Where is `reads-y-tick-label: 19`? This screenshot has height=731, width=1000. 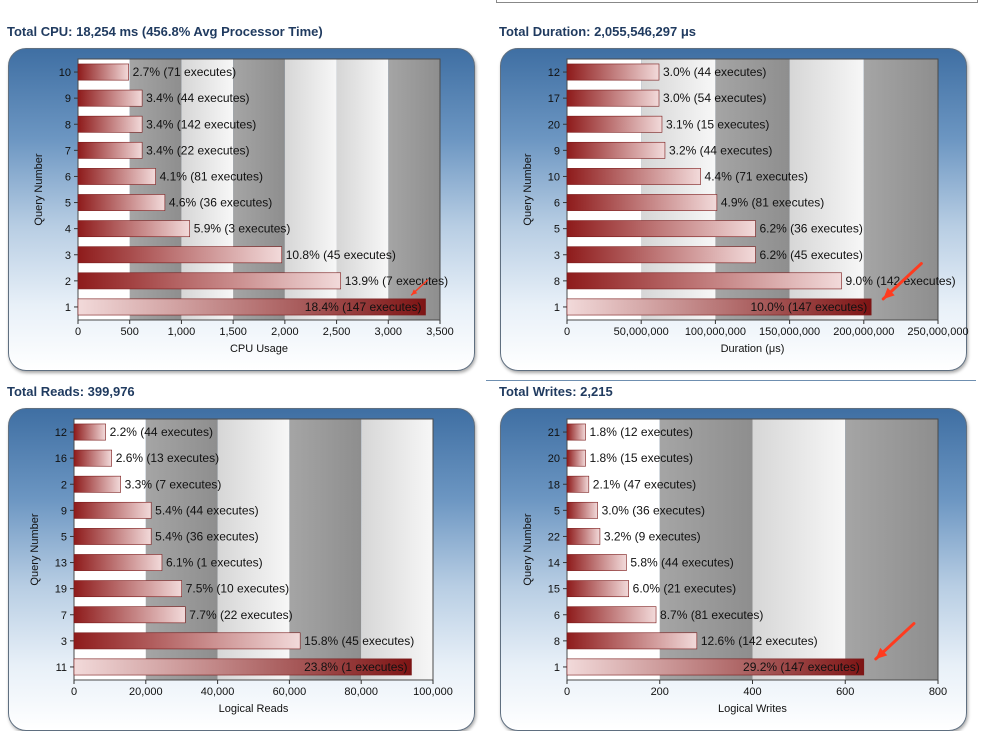 reads-y-tick-label: 19 is located at coordinates (61, 590).